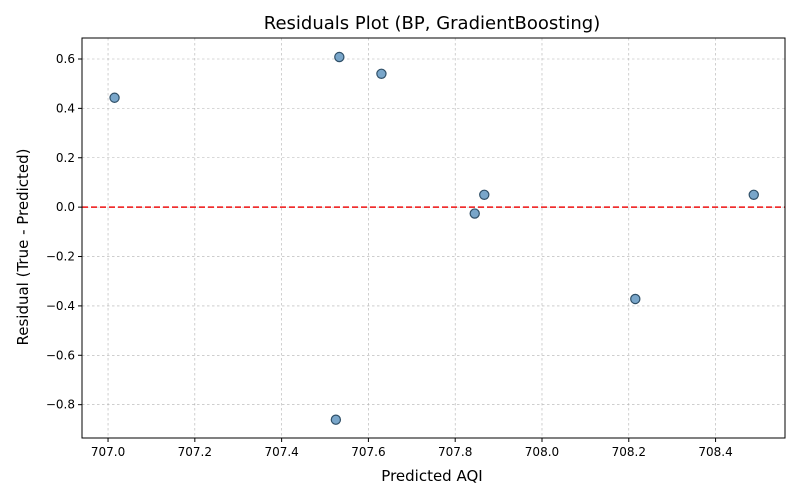 This screenshot has width=800, height=500. Describe the element at coordinates (431, 476) in the screenshot. I see `x-axis-label: Predicted AQI` at that location.